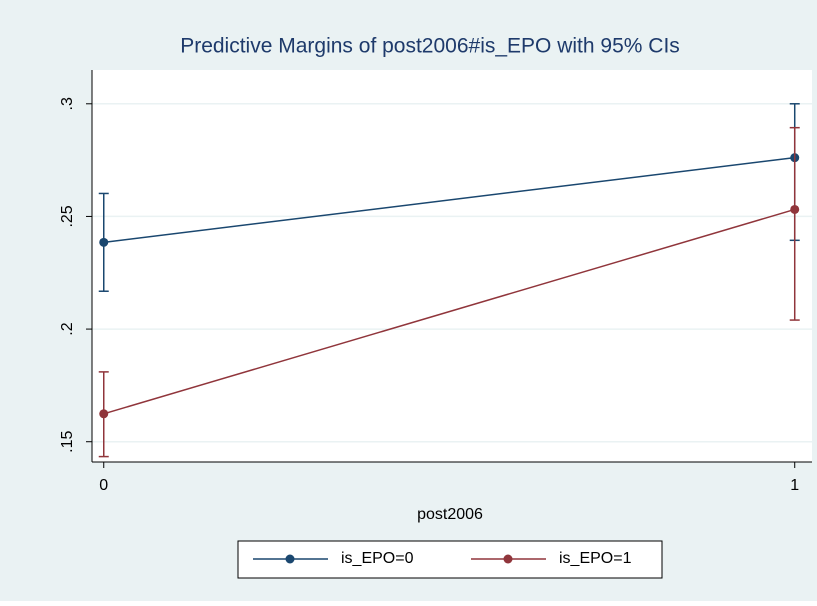  Describe the element at coordinates (377, 558) in the screenshot. I see `legend-label: is_EPO=0` at that location.